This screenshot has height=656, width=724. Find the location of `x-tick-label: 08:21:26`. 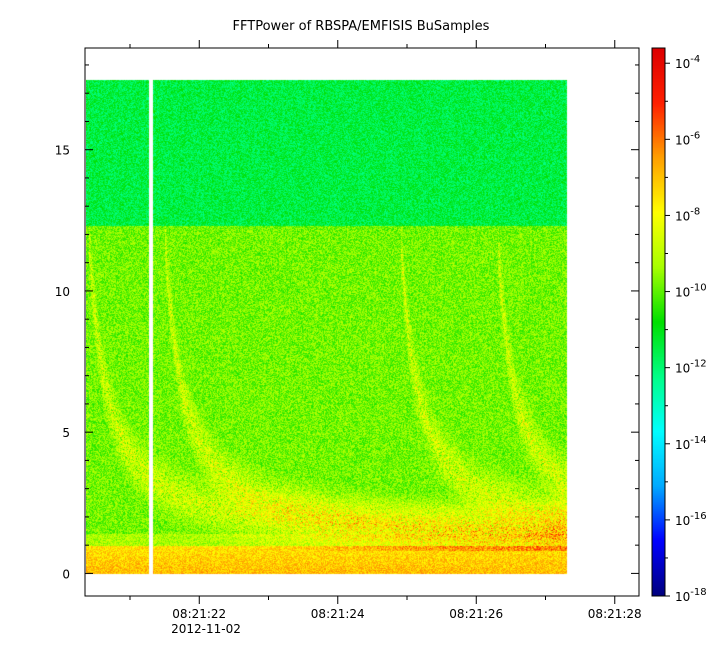

x-tick-label: 08:21:26 is located at coordinates (476, 614).